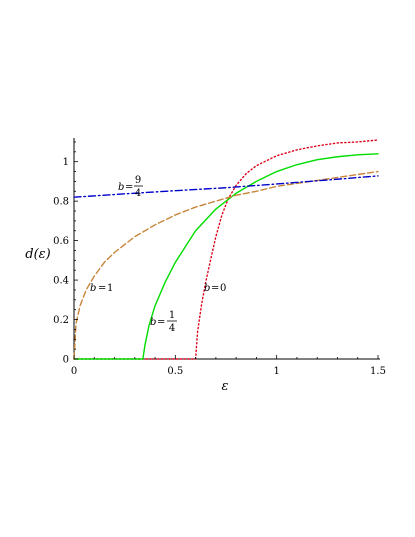 Image resolution: width=415 pixels, height=537 pixels. I want to click on annotation-b-0: b = 0, so click(215, 288).